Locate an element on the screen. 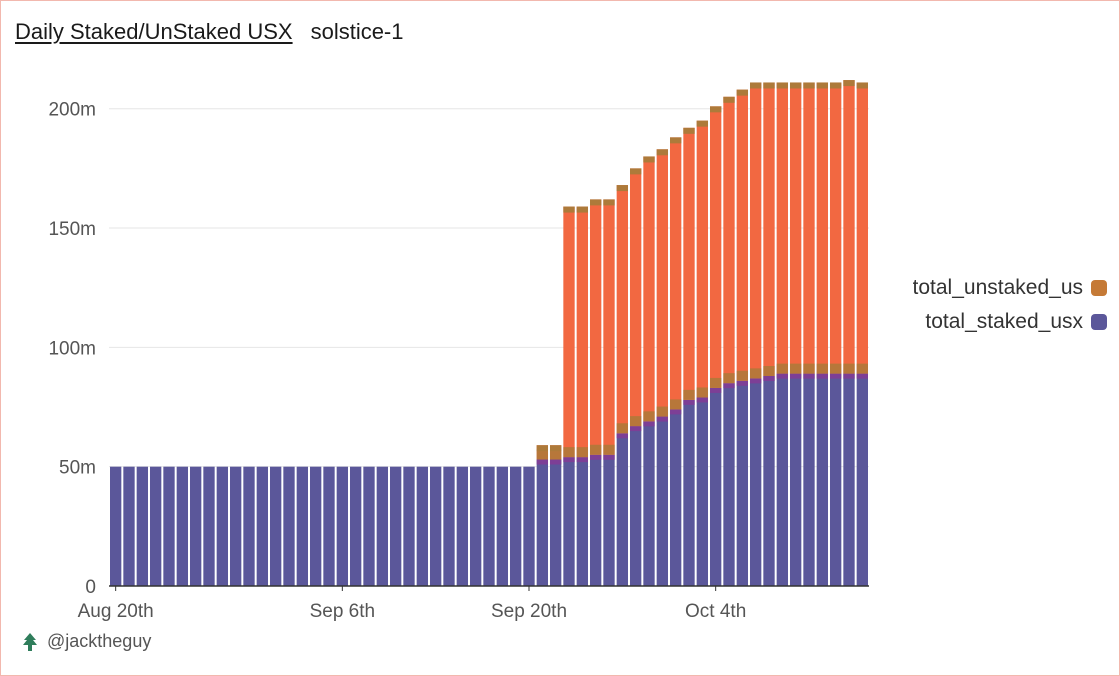 The width and height of the screenshot is (1120, 676). watermark-handle: @jacktheguy is located at coordinates (99, 641).